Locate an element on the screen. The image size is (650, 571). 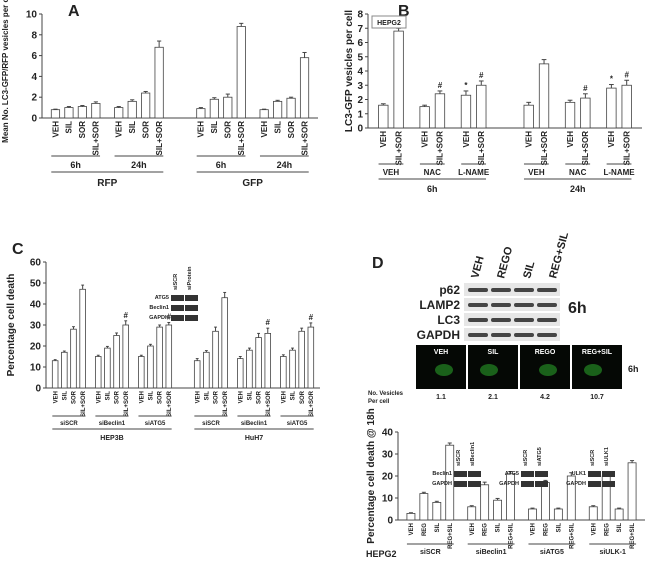
panel-label: A is located at coordinates (74, 11).